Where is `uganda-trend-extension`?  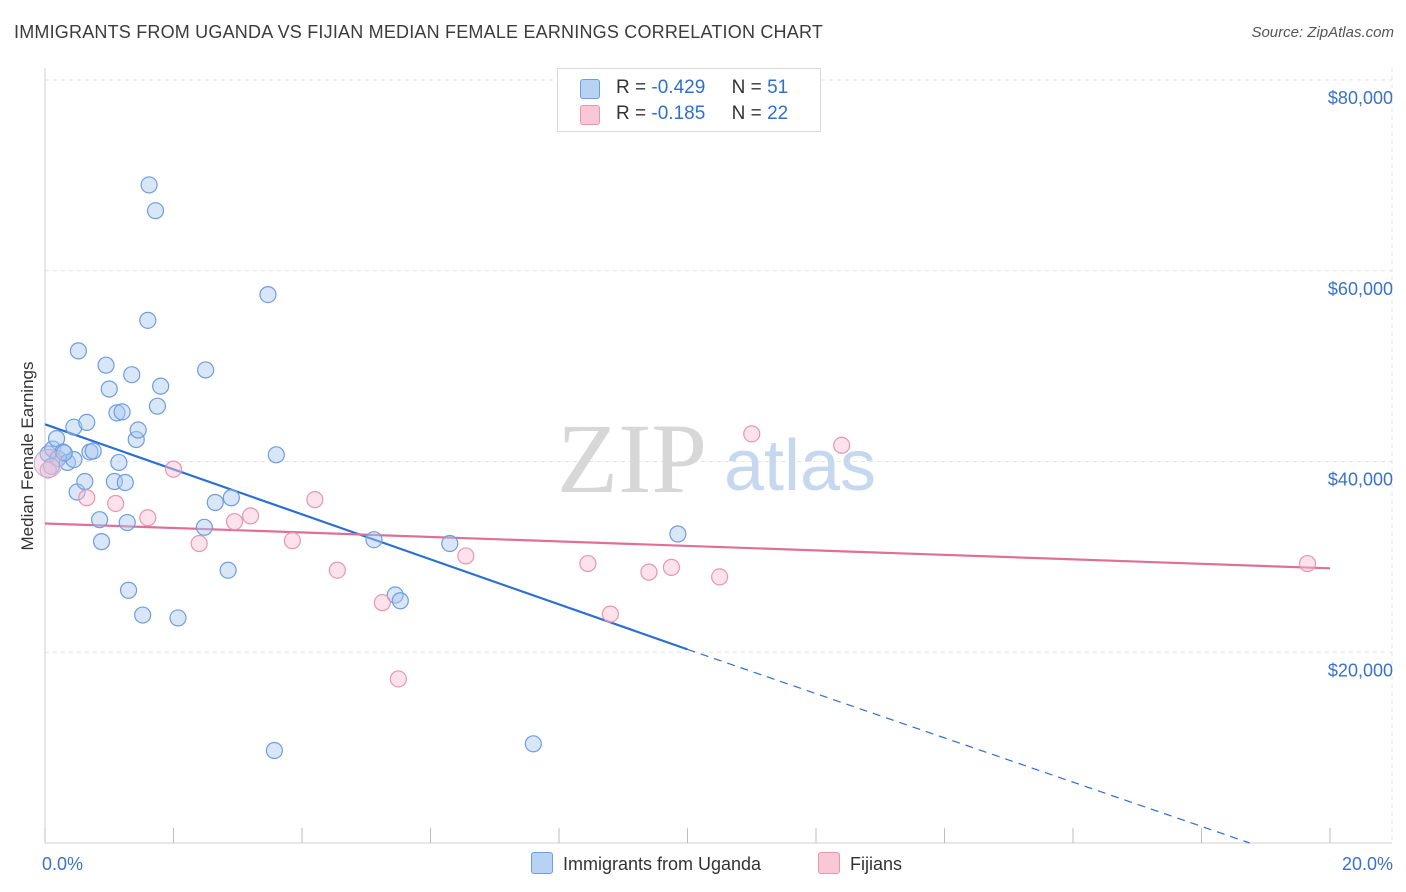
uganda-trend-extension is located at coordinates (968, 746).